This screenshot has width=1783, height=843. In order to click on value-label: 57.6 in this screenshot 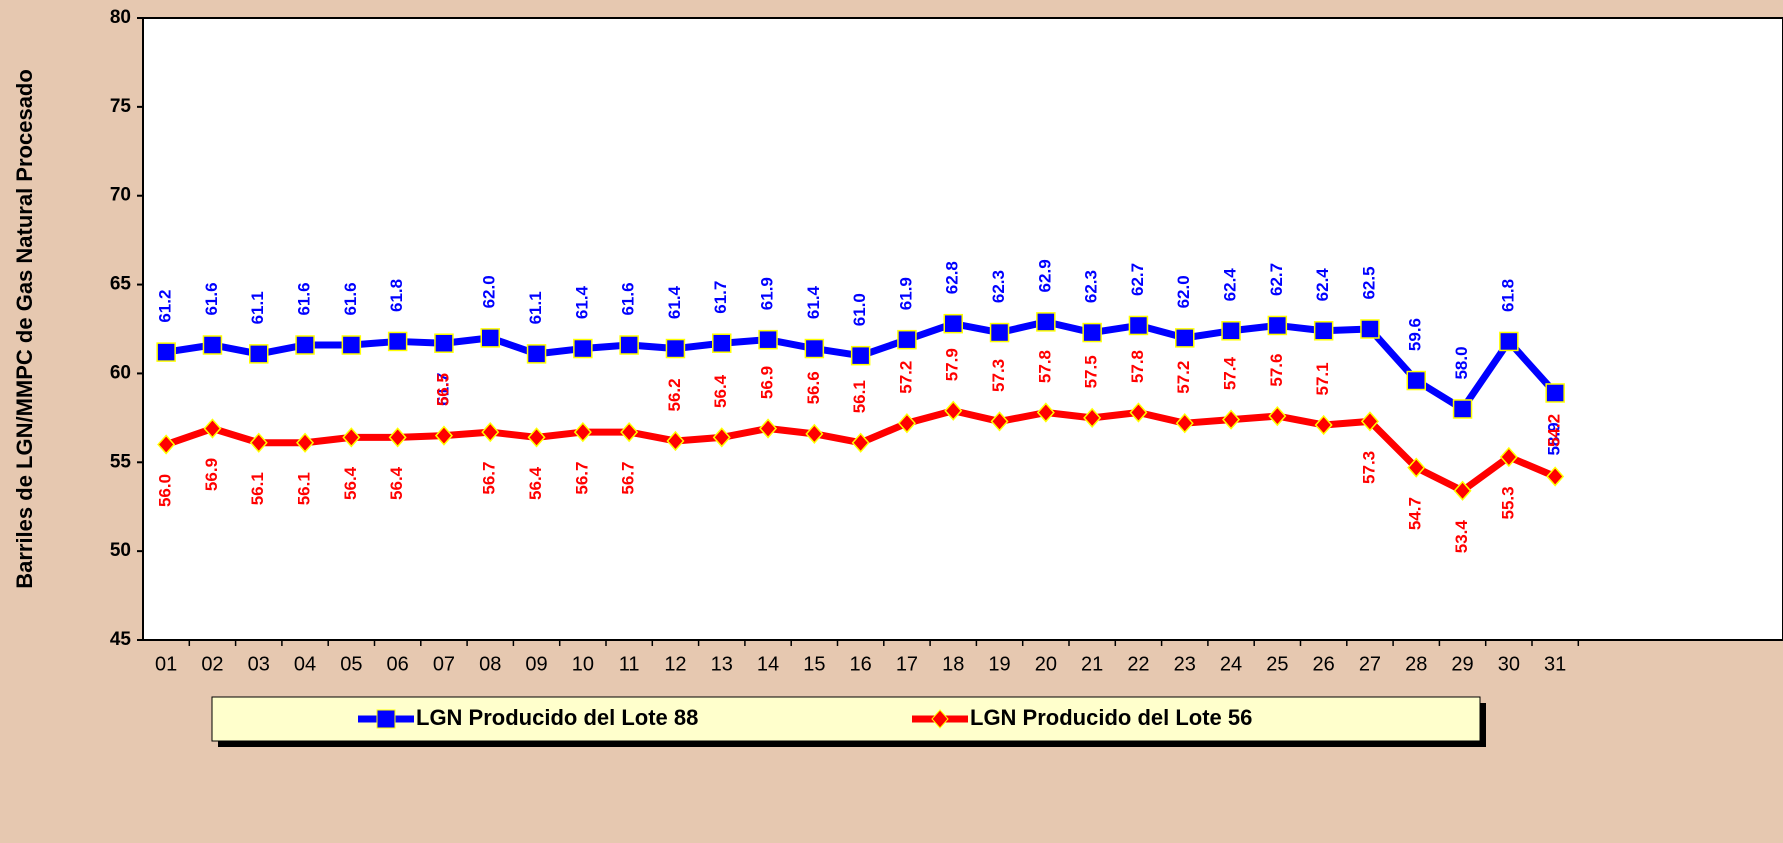, I will do `click(1276, 370)`.